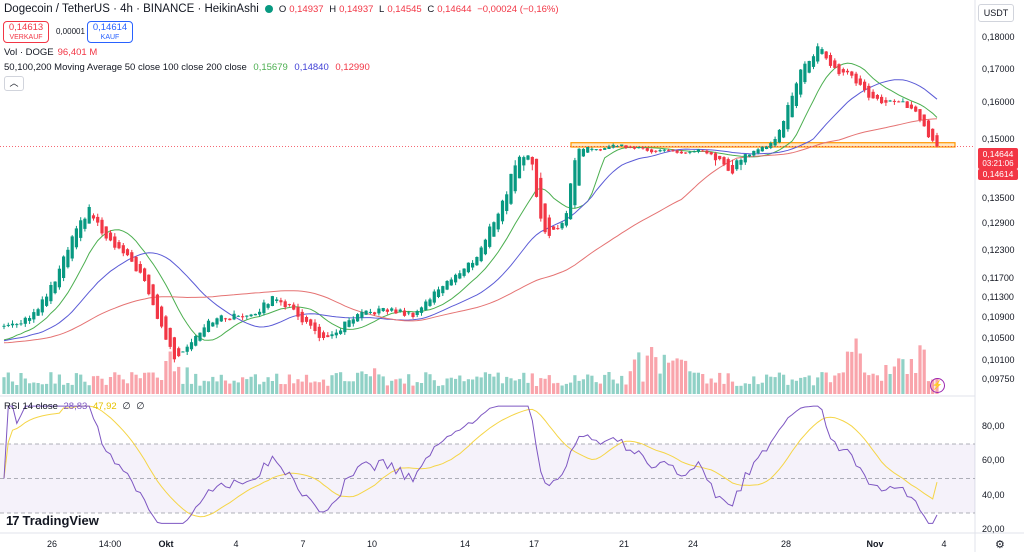 The image size is (1024, 552). I want to click on rsi-tick-label: 40,00, so click(993, 494).